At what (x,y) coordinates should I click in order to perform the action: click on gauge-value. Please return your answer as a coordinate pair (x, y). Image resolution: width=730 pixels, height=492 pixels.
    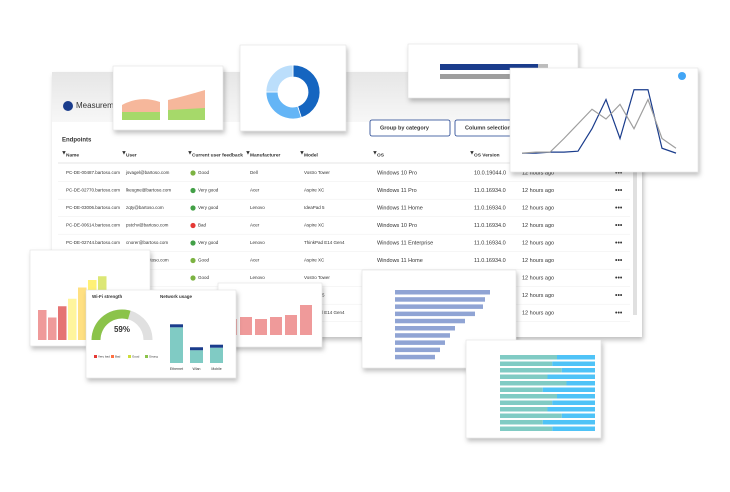
    Looking at the image, I should click on (111, 325).